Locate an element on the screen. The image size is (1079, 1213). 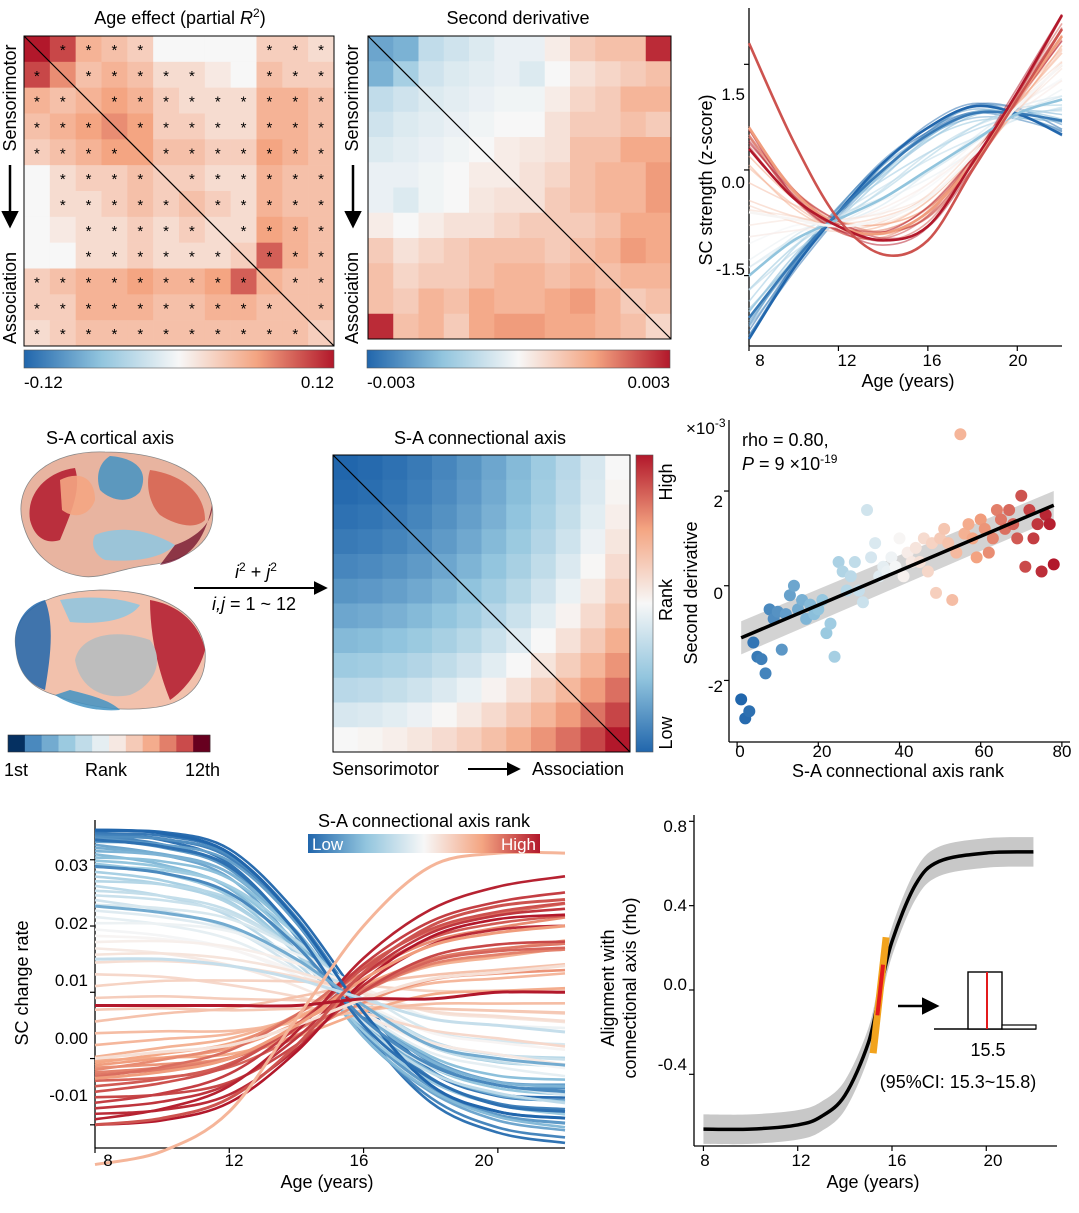
heatmap-diagonal is located at coordinates (179, 191).